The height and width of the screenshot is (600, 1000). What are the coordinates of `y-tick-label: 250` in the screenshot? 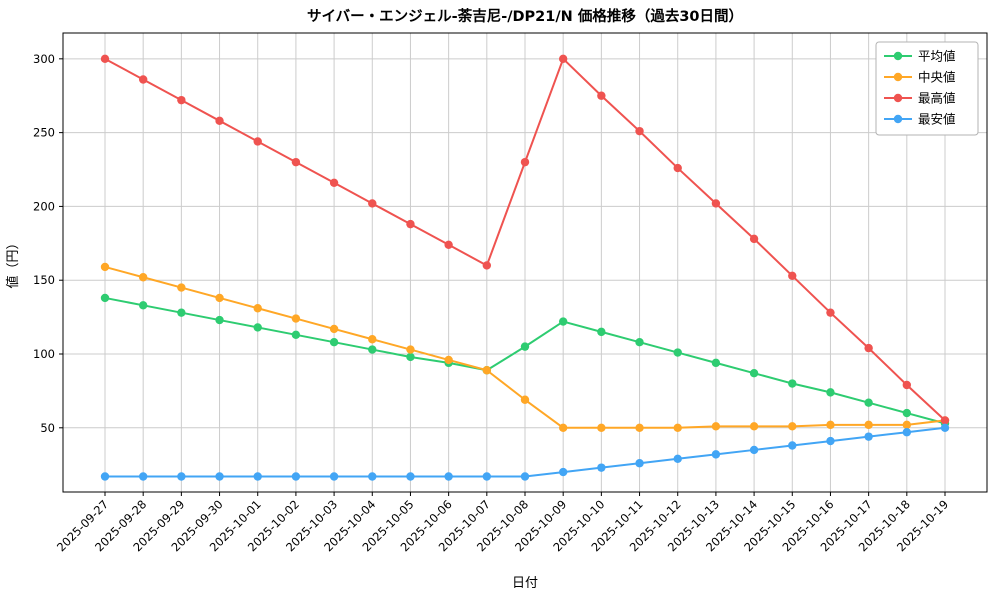 It's located at (44, 133).